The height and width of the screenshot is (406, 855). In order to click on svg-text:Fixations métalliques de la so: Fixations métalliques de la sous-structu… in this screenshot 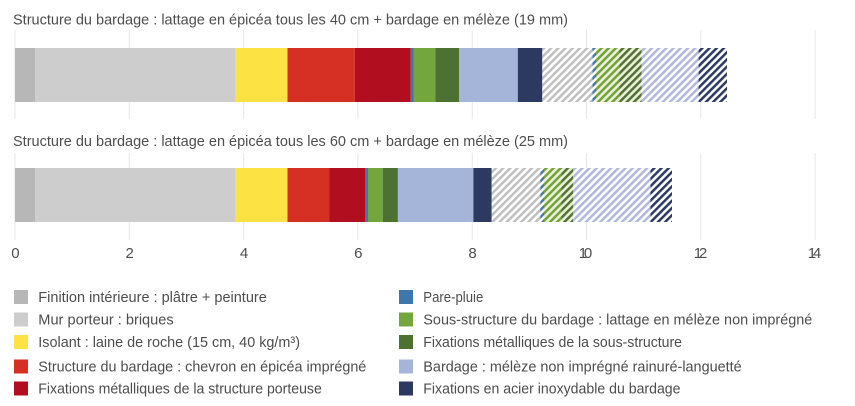, I will do `click(552, 342)`.